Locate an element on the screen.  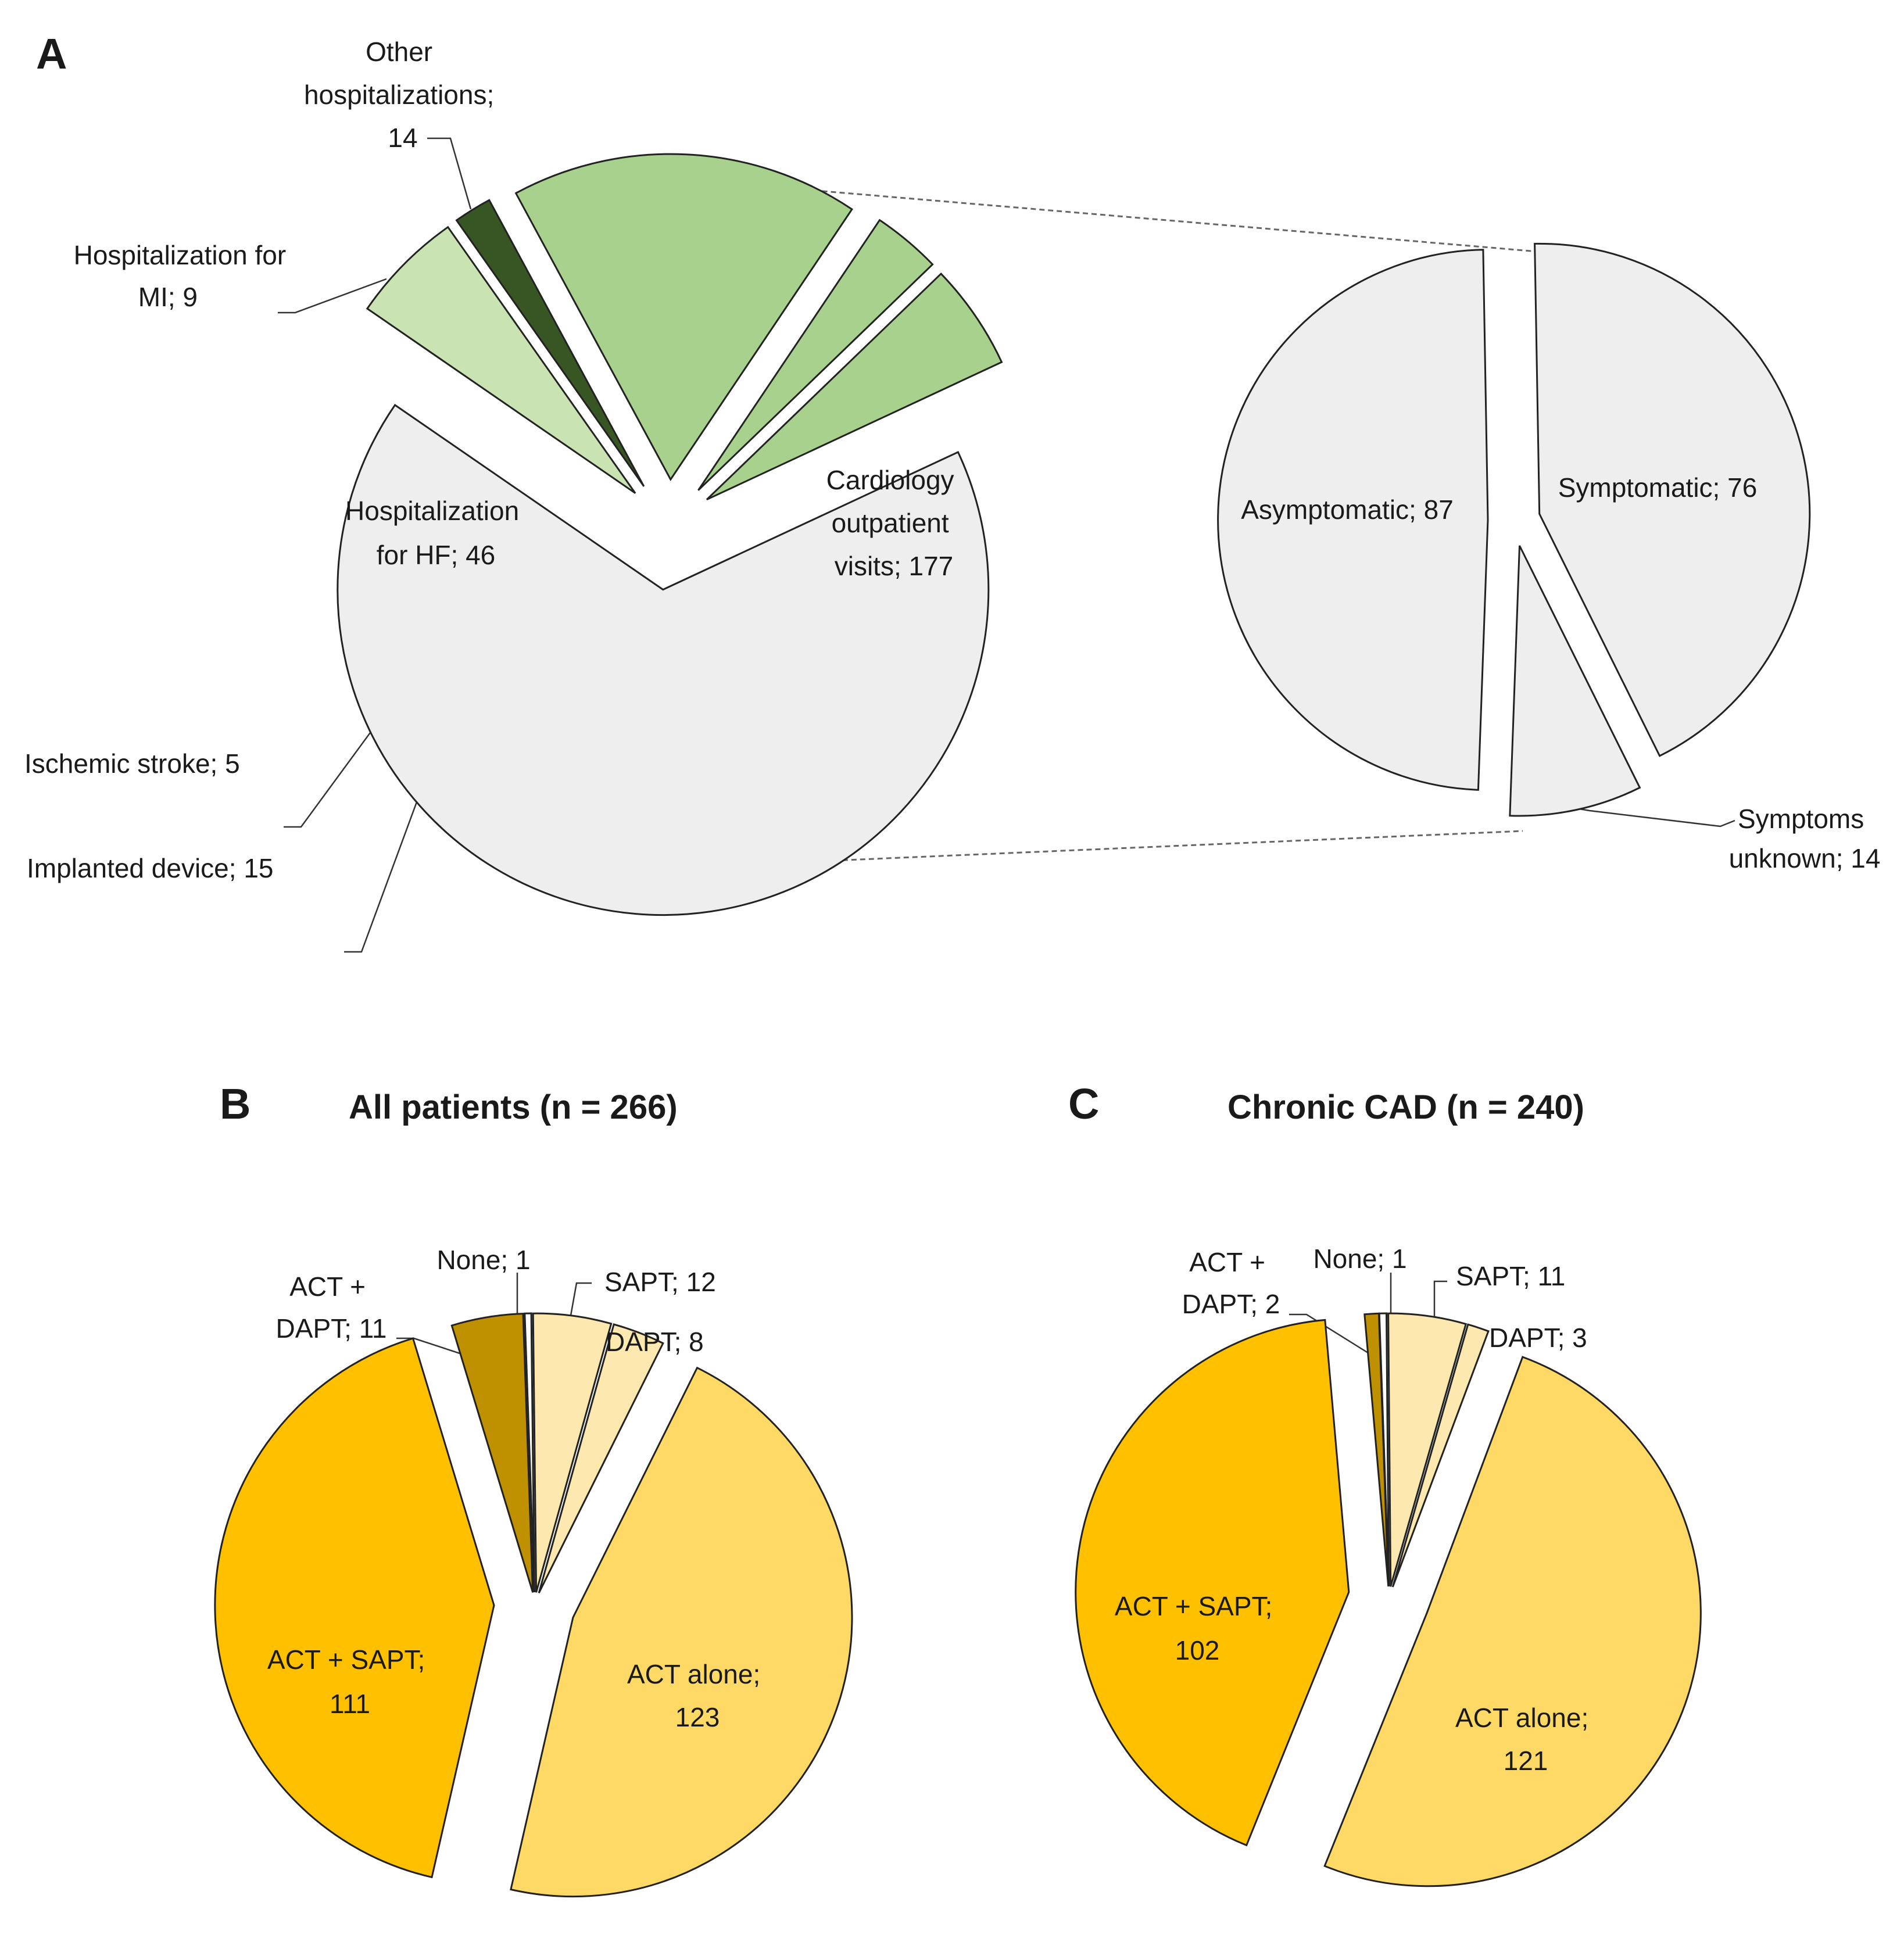
label-b-sapt: SAPT; 12 is located at coordinates (660, 1282).